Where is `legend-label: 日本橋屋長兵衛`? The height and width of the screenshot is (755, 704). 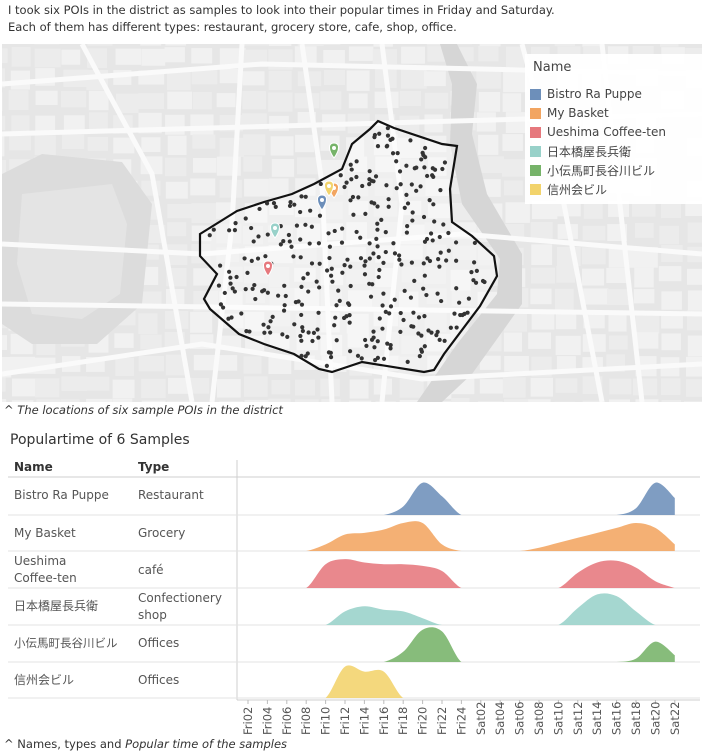
legend-label: 日本橋屋長兵衛 is located at coordinates (589, 151).